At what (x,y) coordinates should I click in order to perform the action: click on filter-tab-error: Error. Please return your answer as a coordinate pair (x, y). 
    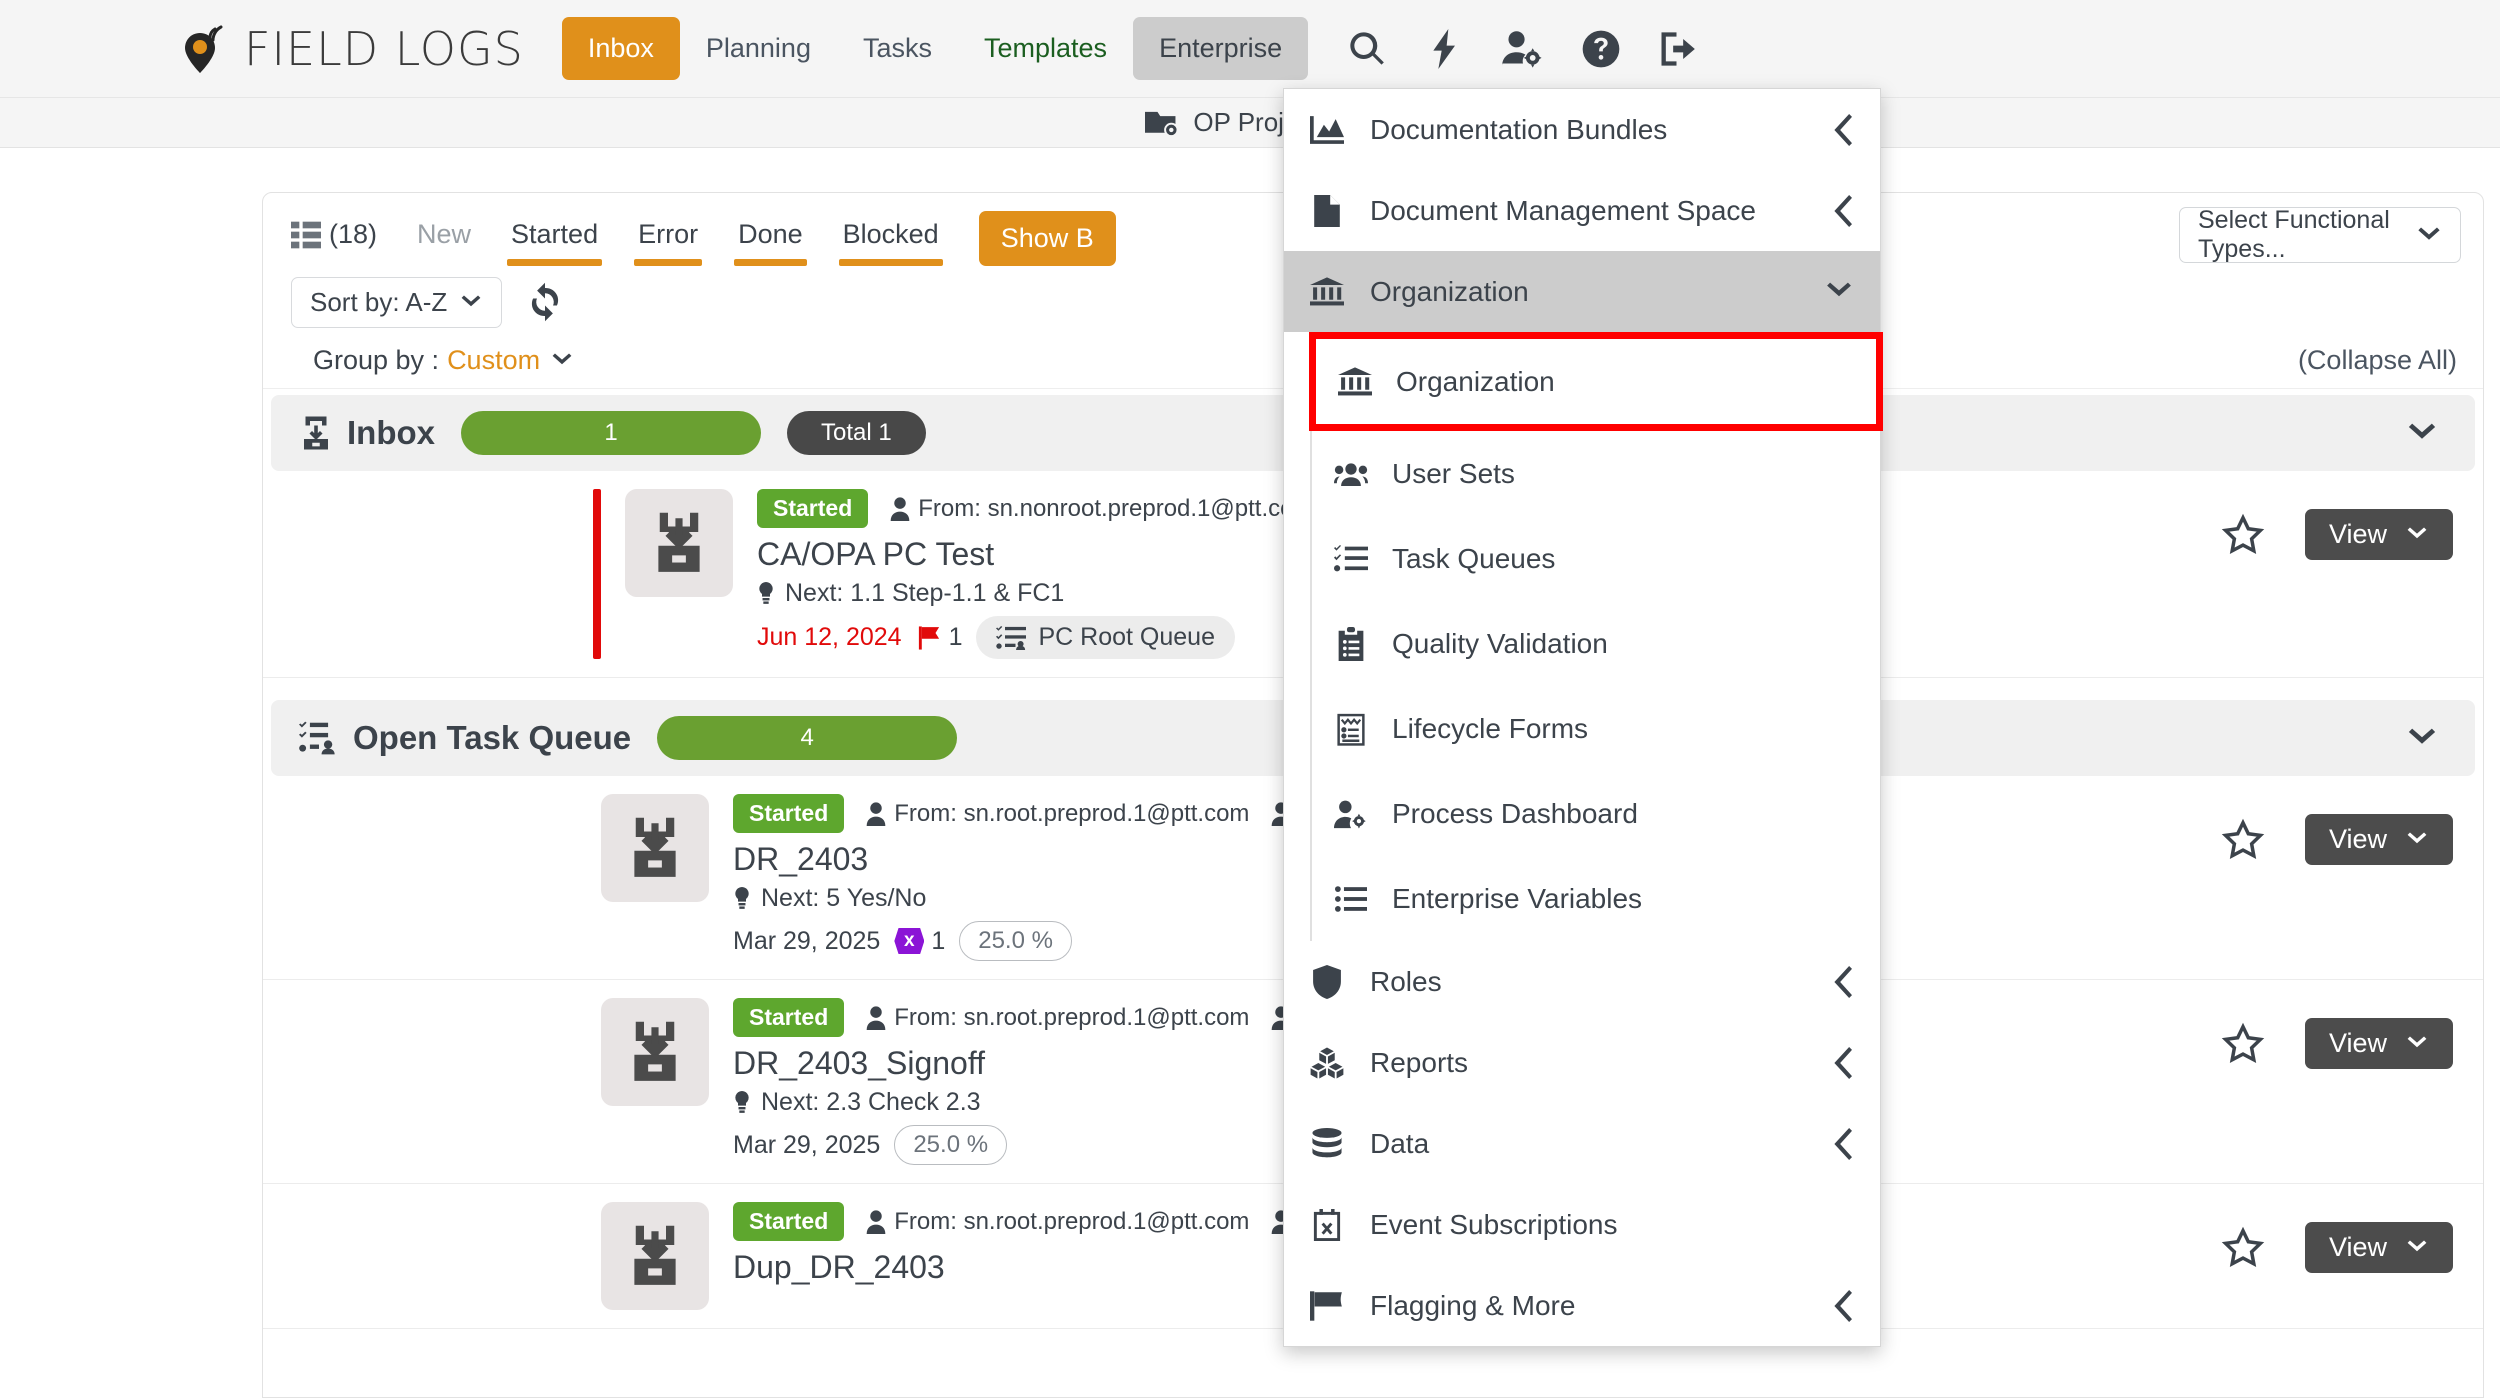
    Looking at the image, I should click on (668, 238).